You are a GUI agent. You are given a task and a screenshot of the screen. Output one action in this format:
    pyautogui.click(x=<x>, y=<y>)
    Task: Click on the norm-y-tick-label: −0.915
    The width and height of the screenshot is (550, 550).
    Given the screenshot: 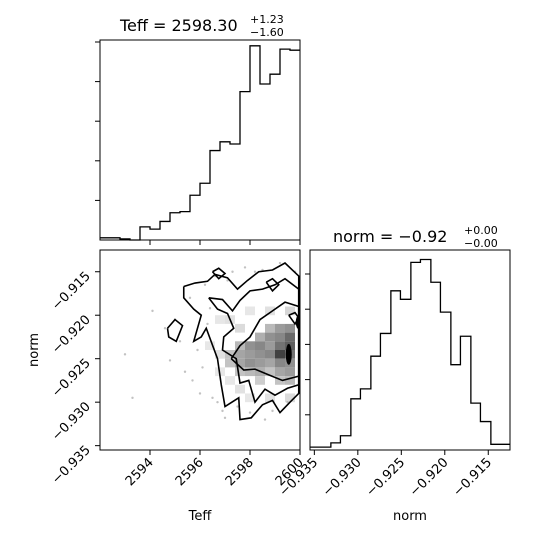 What is the action you would take?
    pyautogui.click(x=71, y=291)
    